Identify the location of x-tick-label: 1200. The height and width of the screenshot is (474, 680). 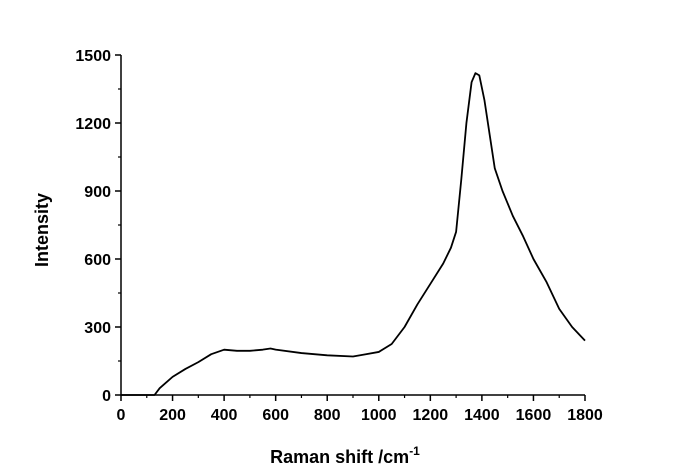
(431, 415).